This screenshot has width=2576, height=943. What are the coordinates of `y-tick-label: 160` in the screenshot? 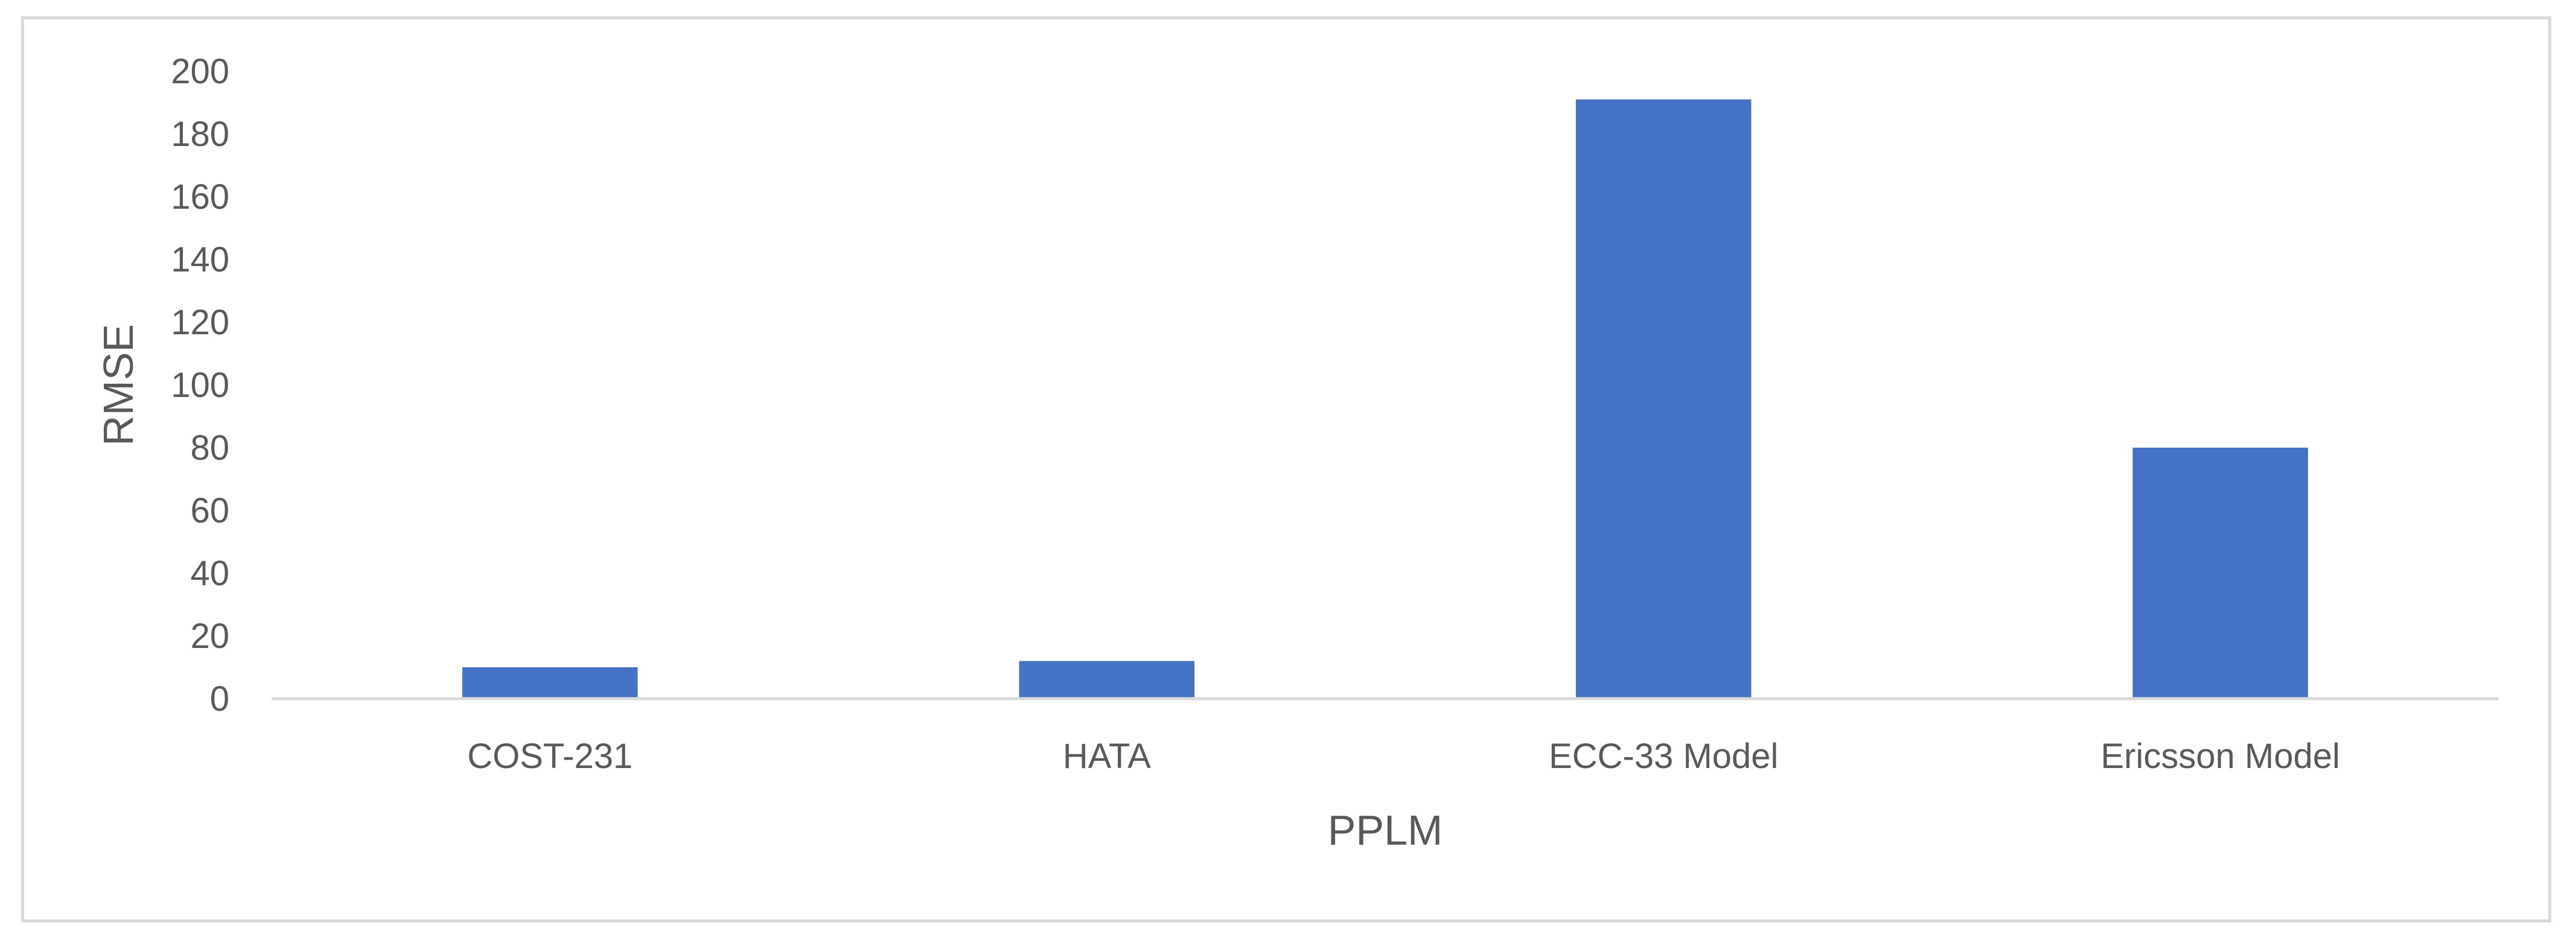 It's located at (200, 197).